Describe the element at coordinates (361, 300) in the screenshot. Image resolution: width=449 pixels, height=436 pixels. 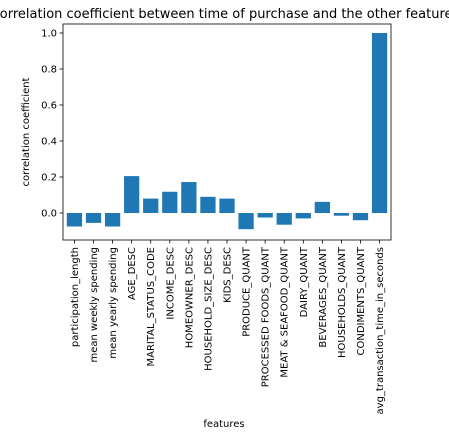
I see `x-tick-label: CONDIMENTS_QUANT` at that location.